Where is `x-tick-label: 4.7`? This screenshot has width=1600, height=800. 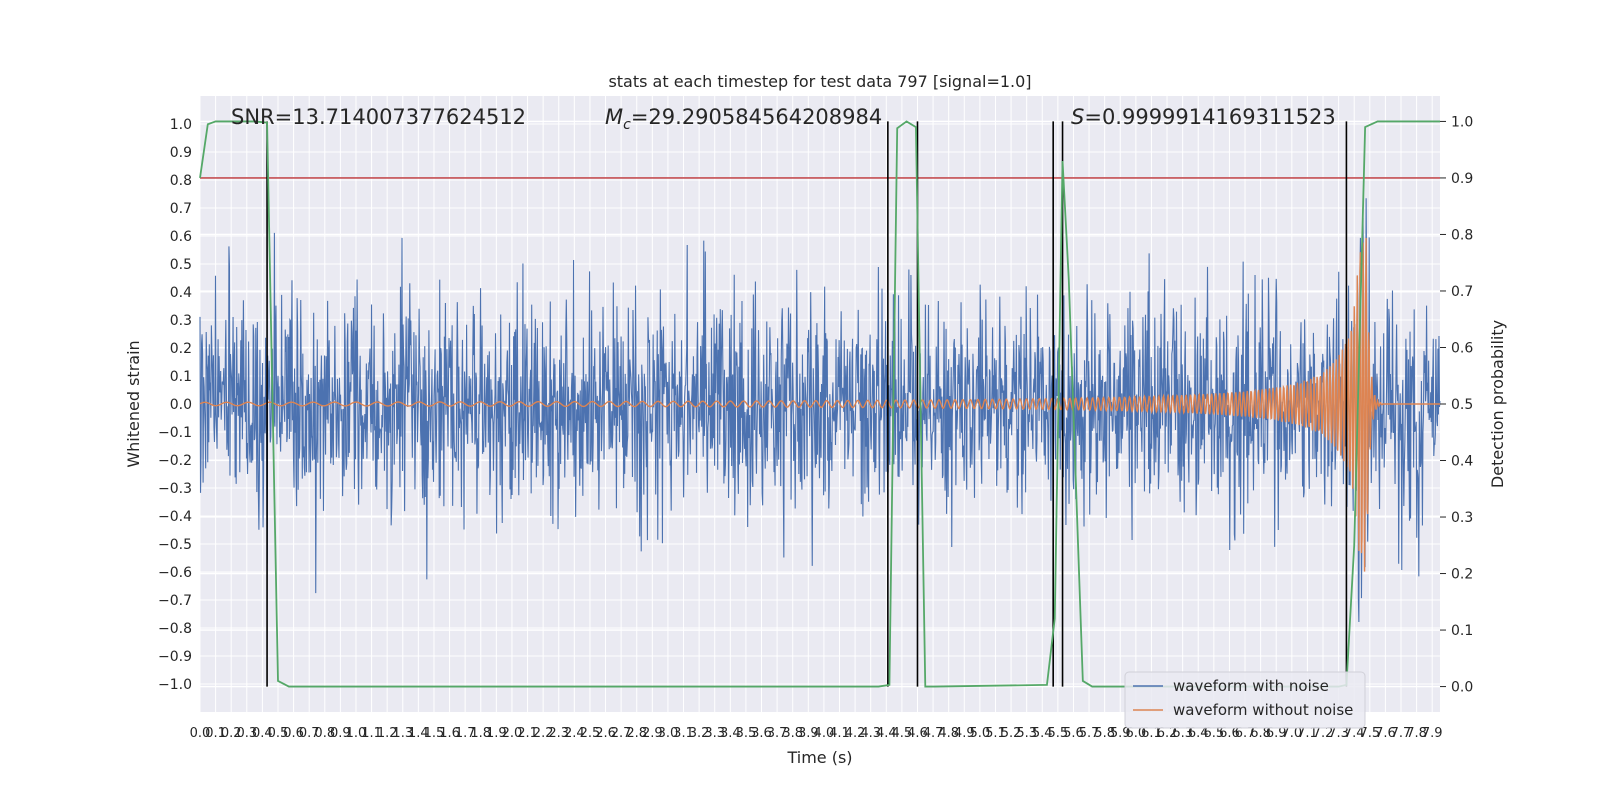
x-tick-label: 4.7 is located at coordinates (933, 733).